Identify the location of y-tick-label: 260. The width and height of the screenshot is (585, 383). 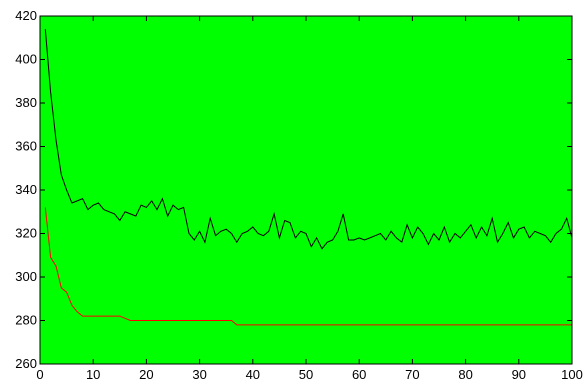
(26, 363).